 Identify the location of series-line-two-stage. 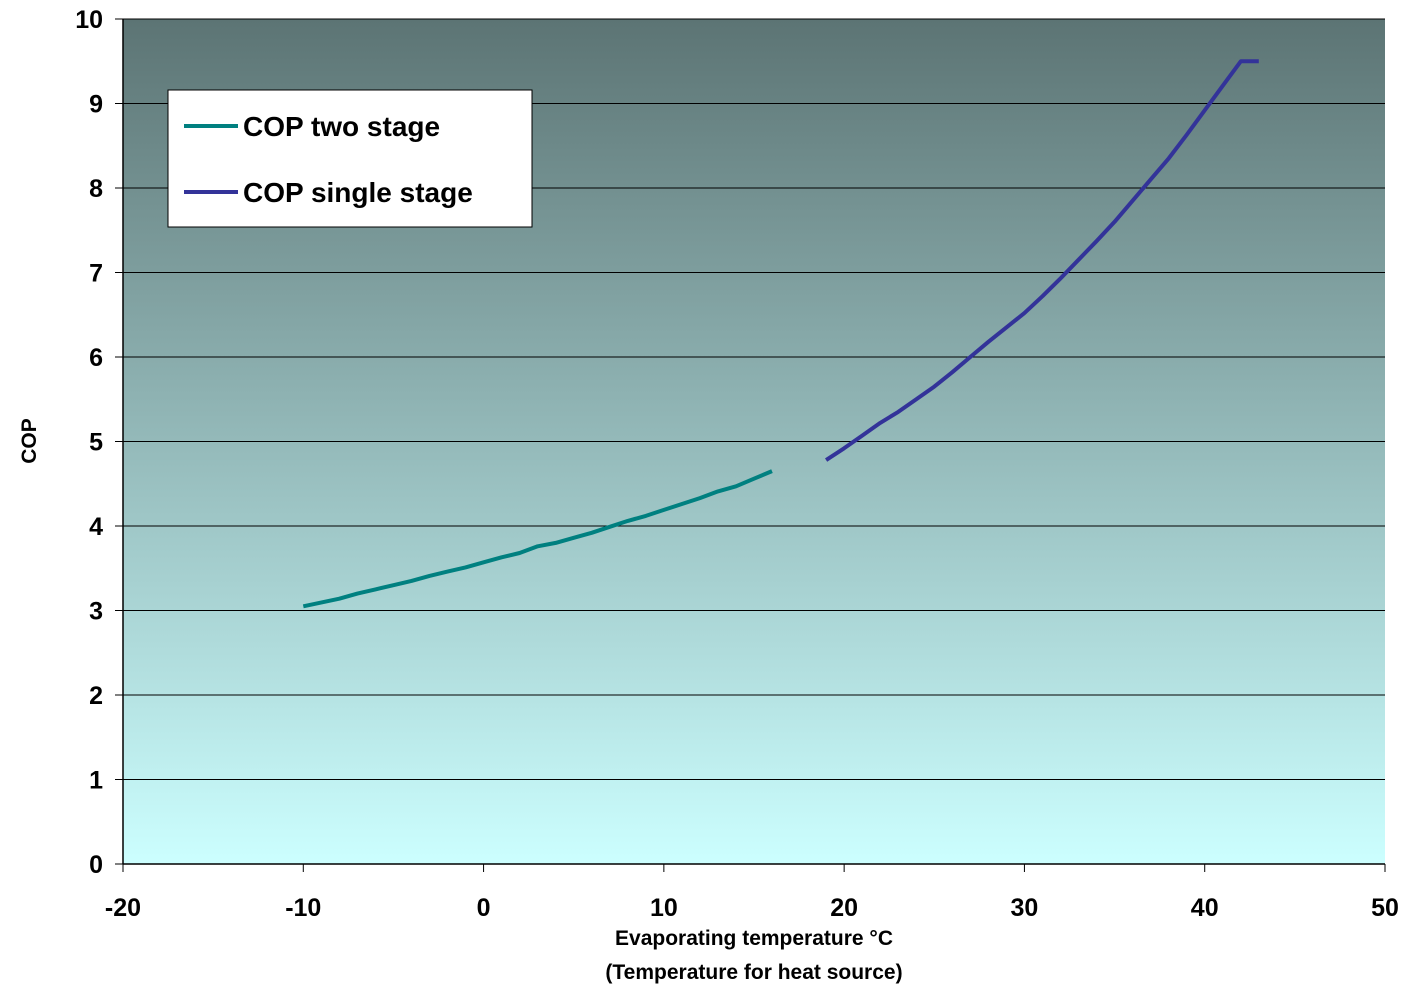
(537, 539).